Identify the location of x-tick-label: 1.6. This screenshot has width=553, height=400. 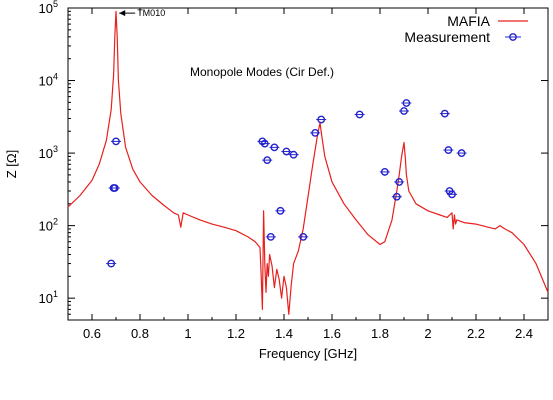
(332, 333).